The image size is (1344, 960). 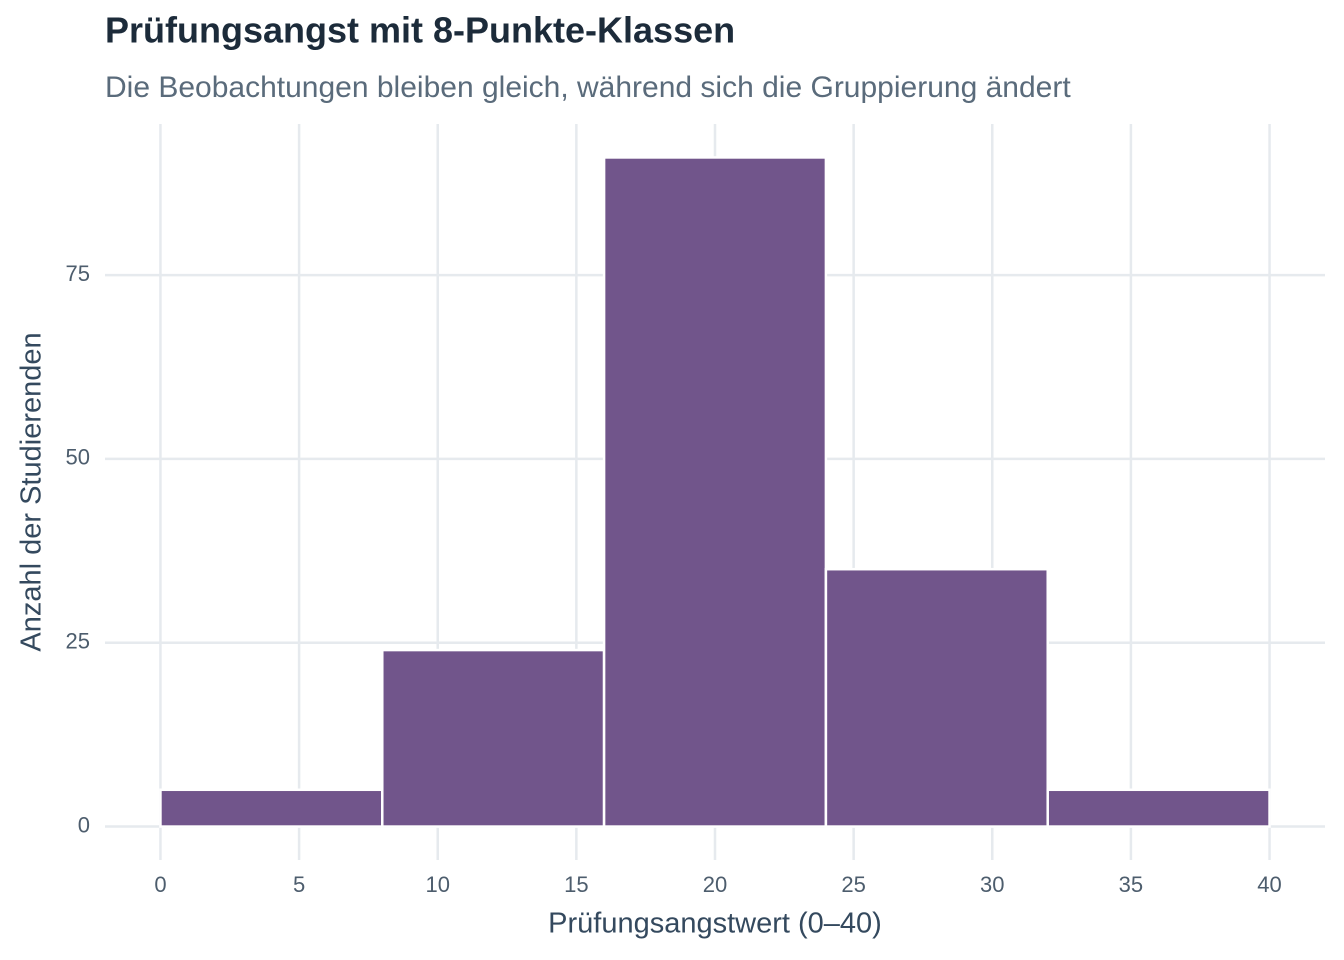 What do you see at coordinates (78, 641) in the screenshot?
I see `y-tick-label: 25` at bounding box center [78, 641].